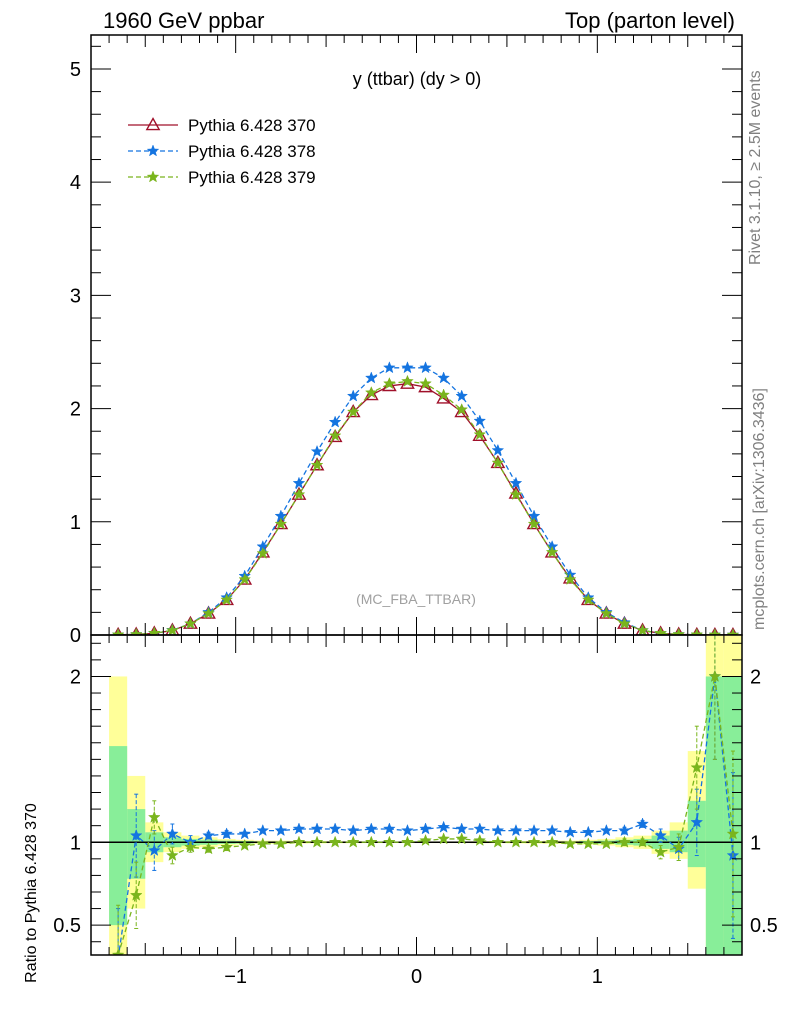 The width and height of the screenshot is (786, 1024). Describe the element at coordinates (252, 151) in the screenshot. I see `legend-label: Pythia 6.428 378` at that location.